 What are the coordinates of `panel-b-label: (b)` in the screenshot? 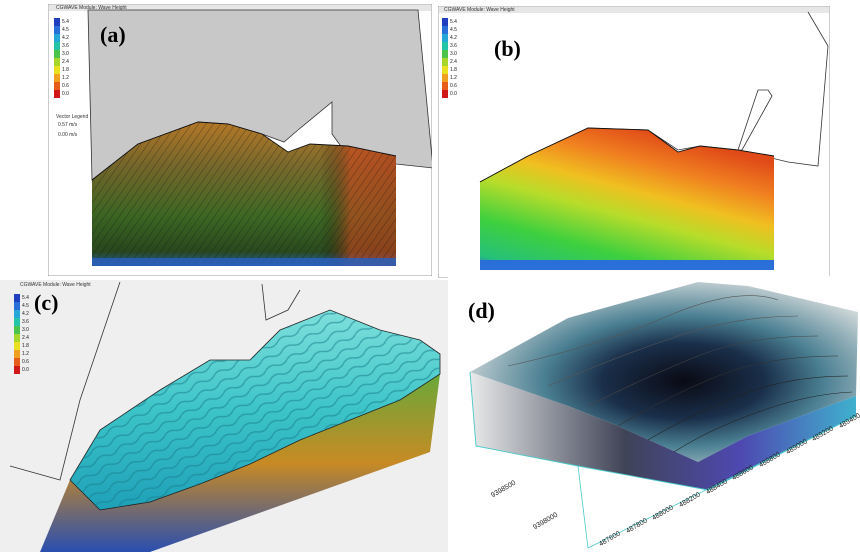 It's located at (507, 48).